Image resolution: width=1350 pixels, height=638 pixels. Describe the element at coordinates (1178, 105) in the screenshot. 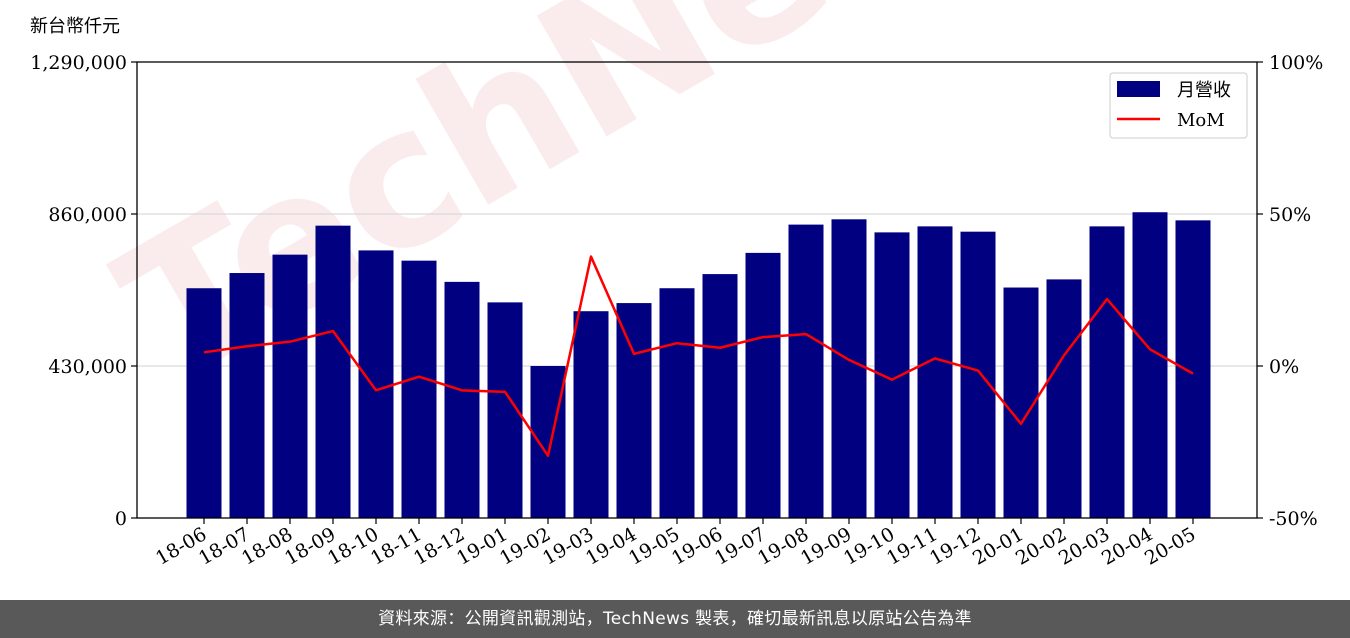

I see `legend: 月營收 MoM` at that location.